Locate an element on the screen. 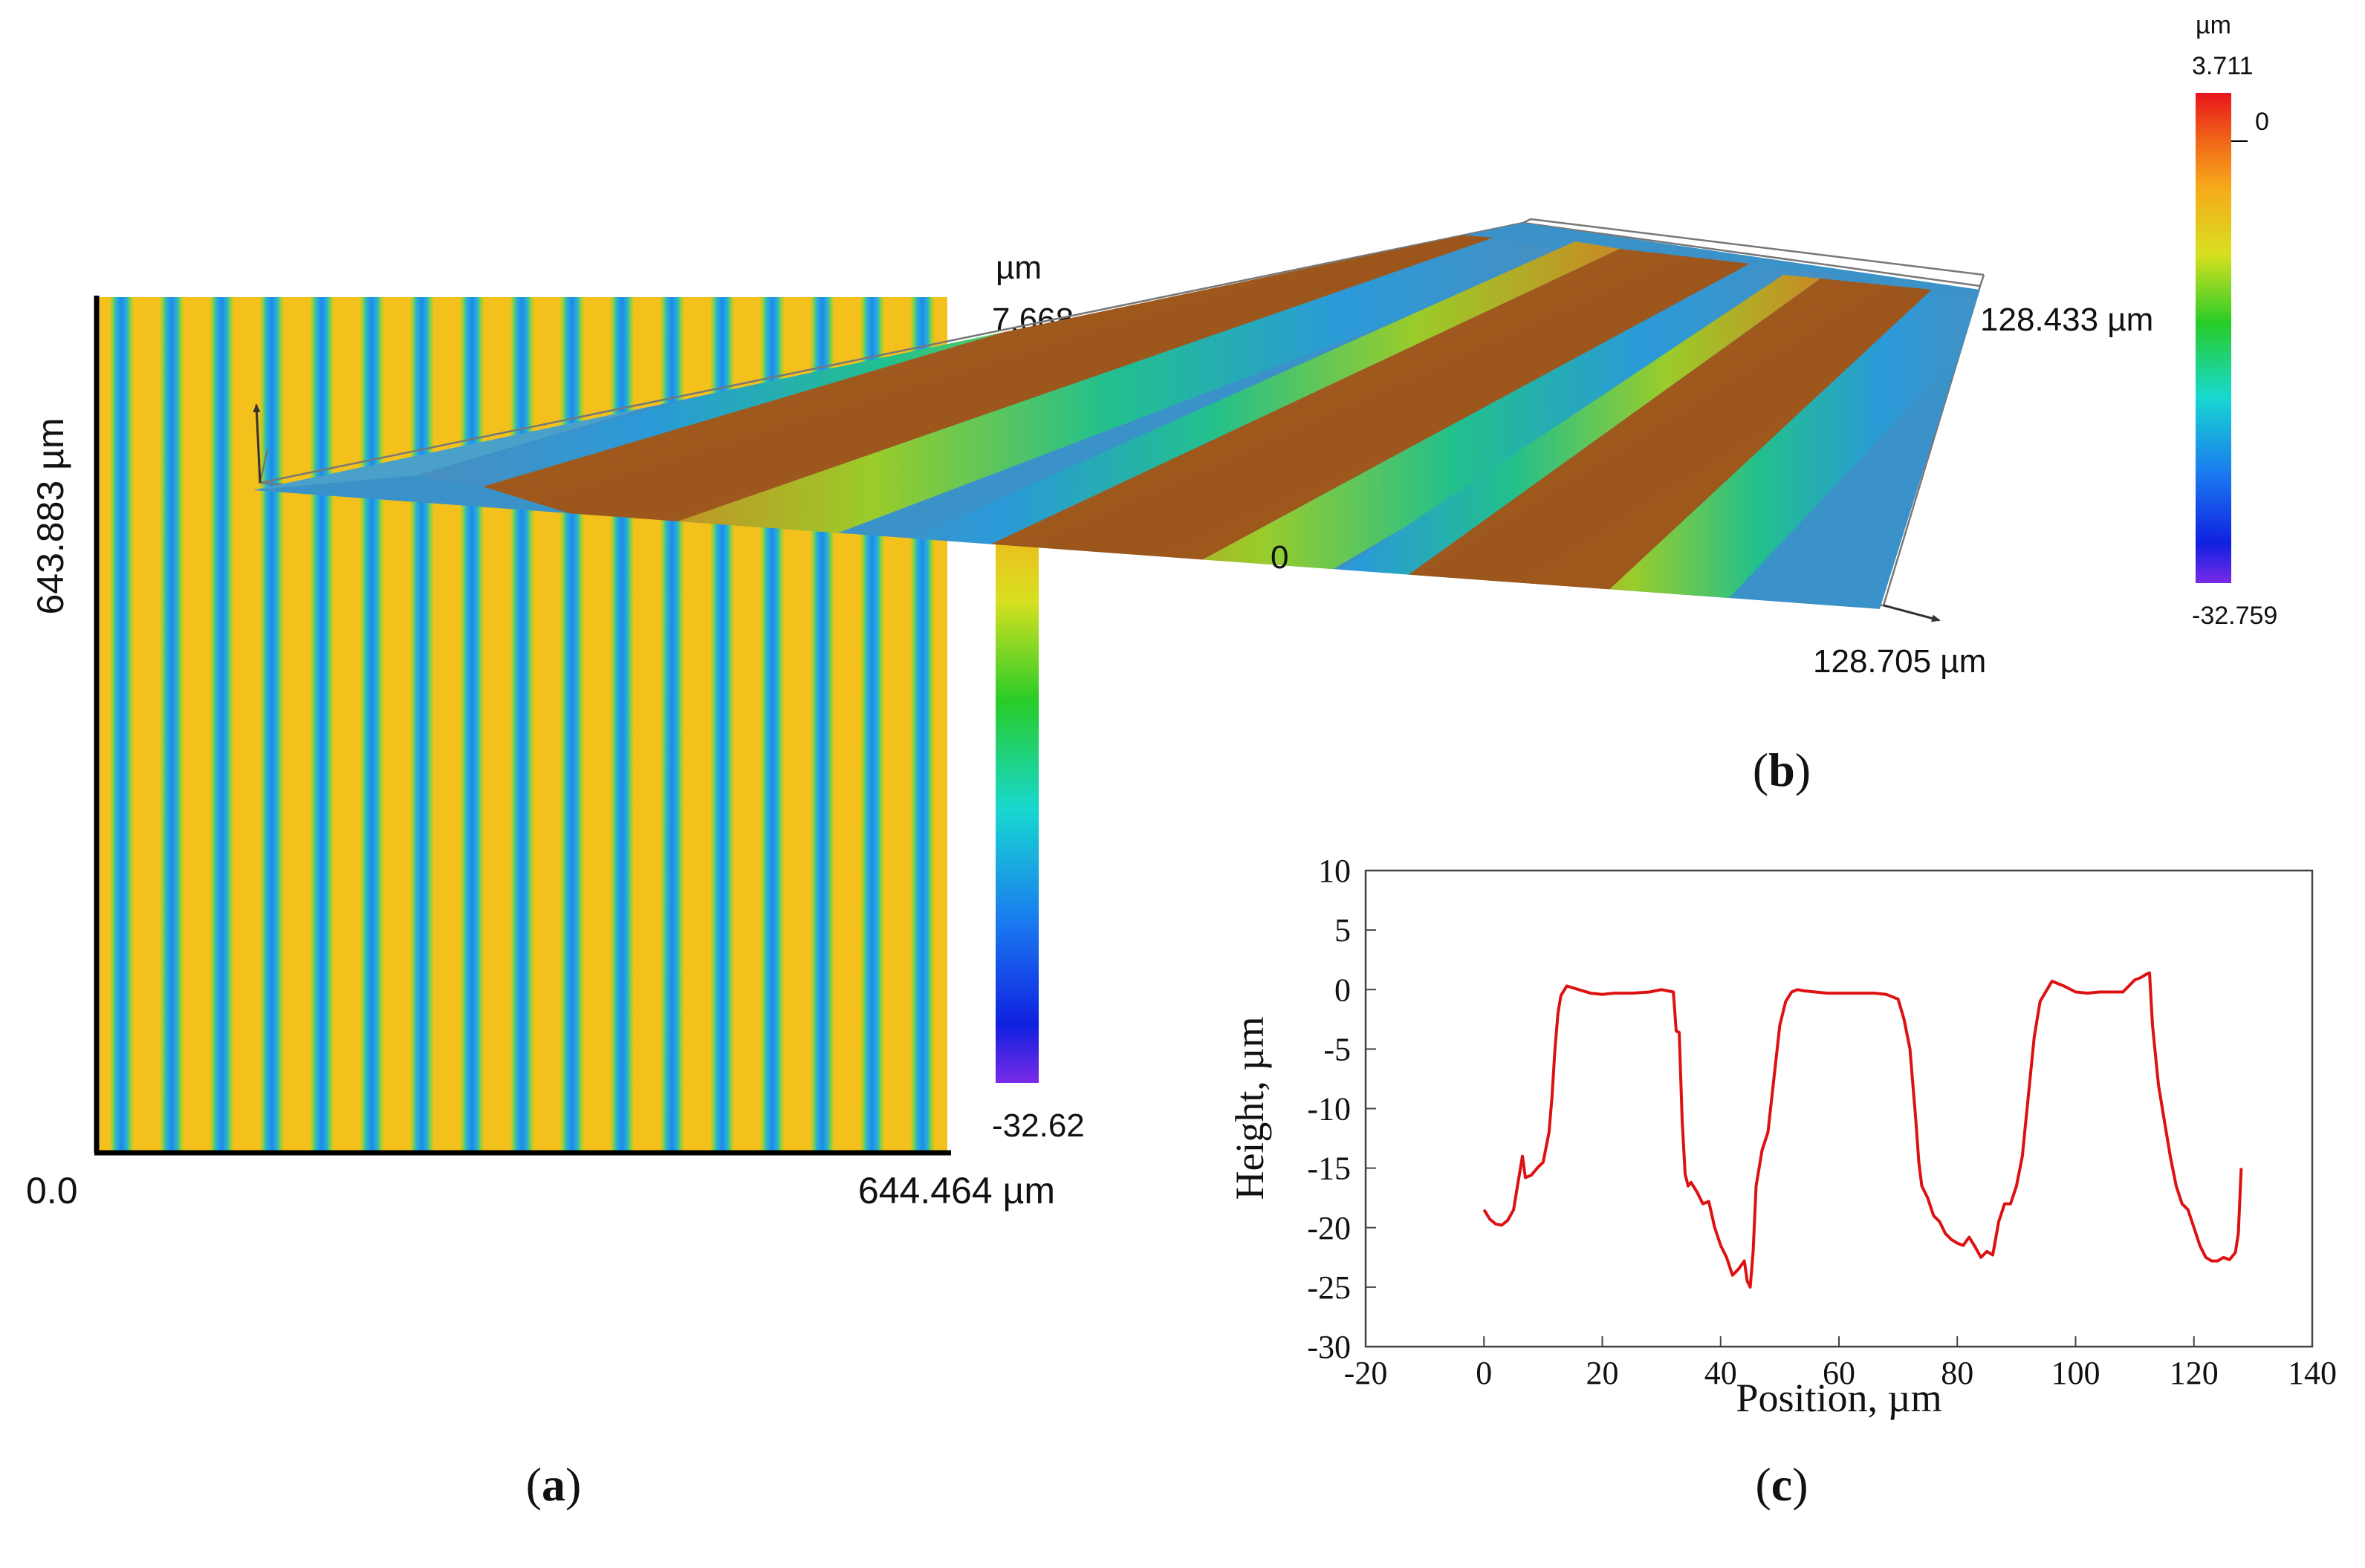 The width and height of the screenshot is (2365, 1568). panel-label-a: (a) is located at coordinates (554, 1485).